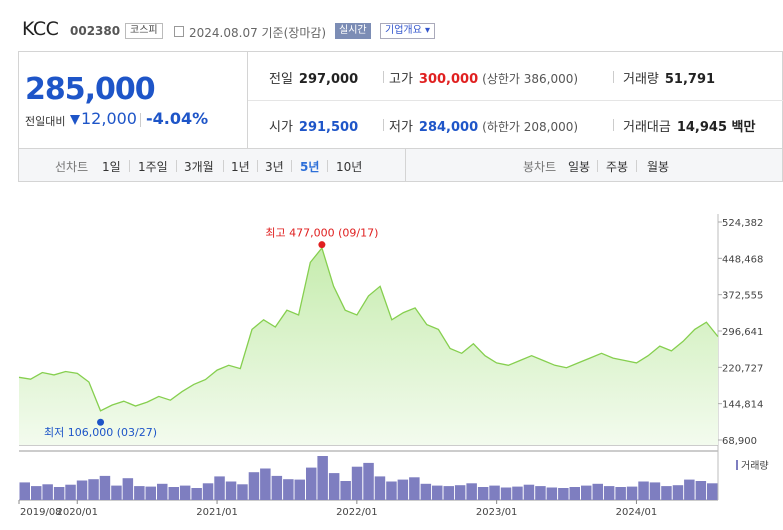 The width and height of the screenshot is (783, 530). Describe the element at coordinates (240, 167) in the screenshot. I see `tab-1year: 1년` at that location.